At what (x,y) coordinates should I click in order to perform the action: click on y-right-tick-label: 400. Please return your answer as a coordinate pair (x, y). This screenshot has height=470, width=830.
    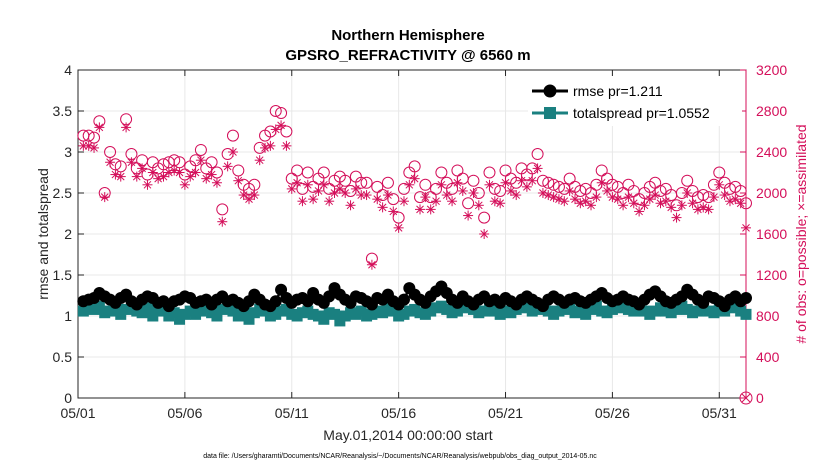
    Looking at the image, I should click on (768, 357).